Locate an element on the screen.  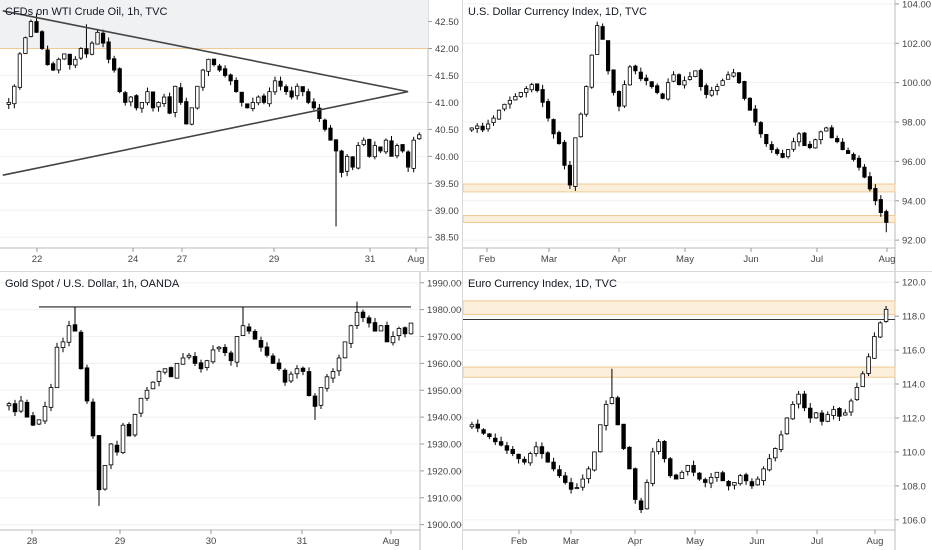
time-tick-label: 24 is located at coordinates (133, 259).